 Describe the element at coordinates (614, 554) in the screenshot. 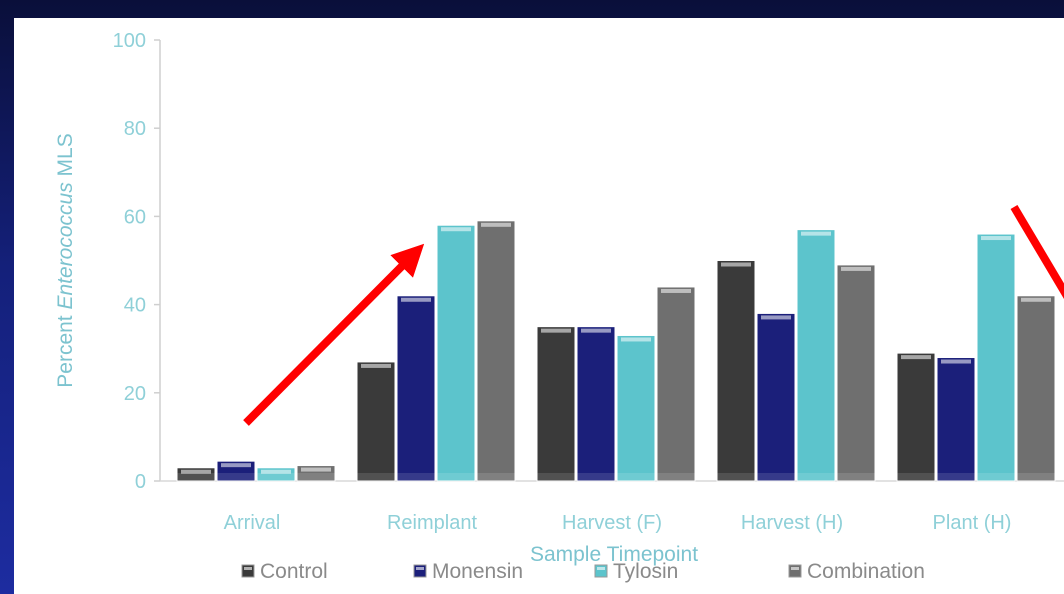

I see `x-axis-title: Sample Timepoint` at that location.